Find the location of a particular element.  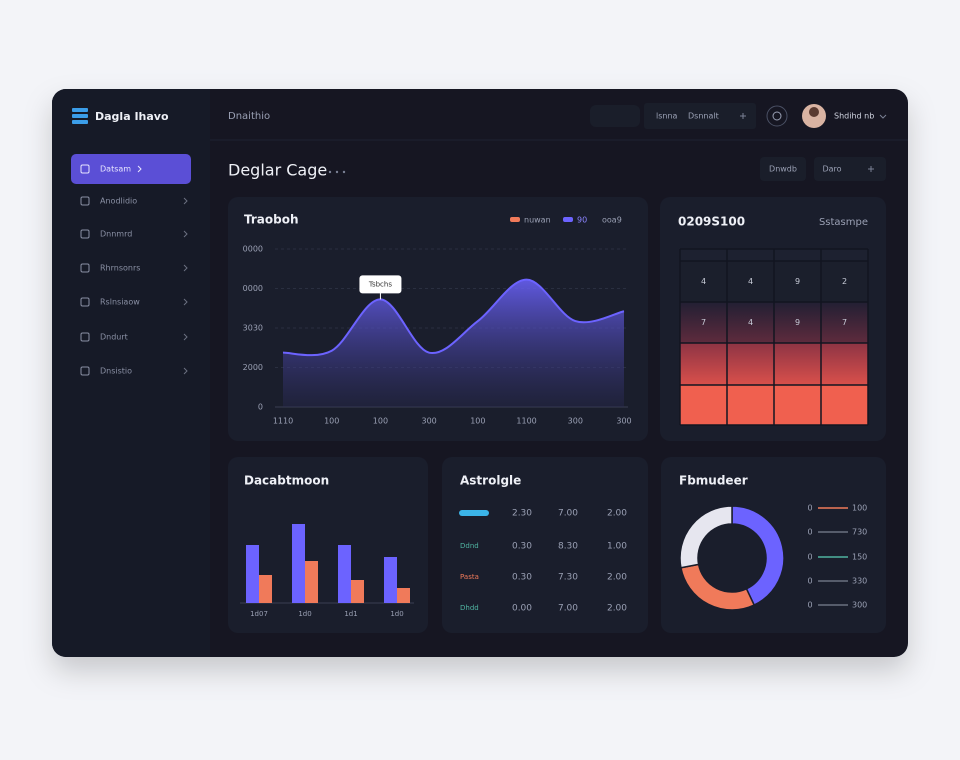

legend-value: 150 is located at coordinates (859, 557).